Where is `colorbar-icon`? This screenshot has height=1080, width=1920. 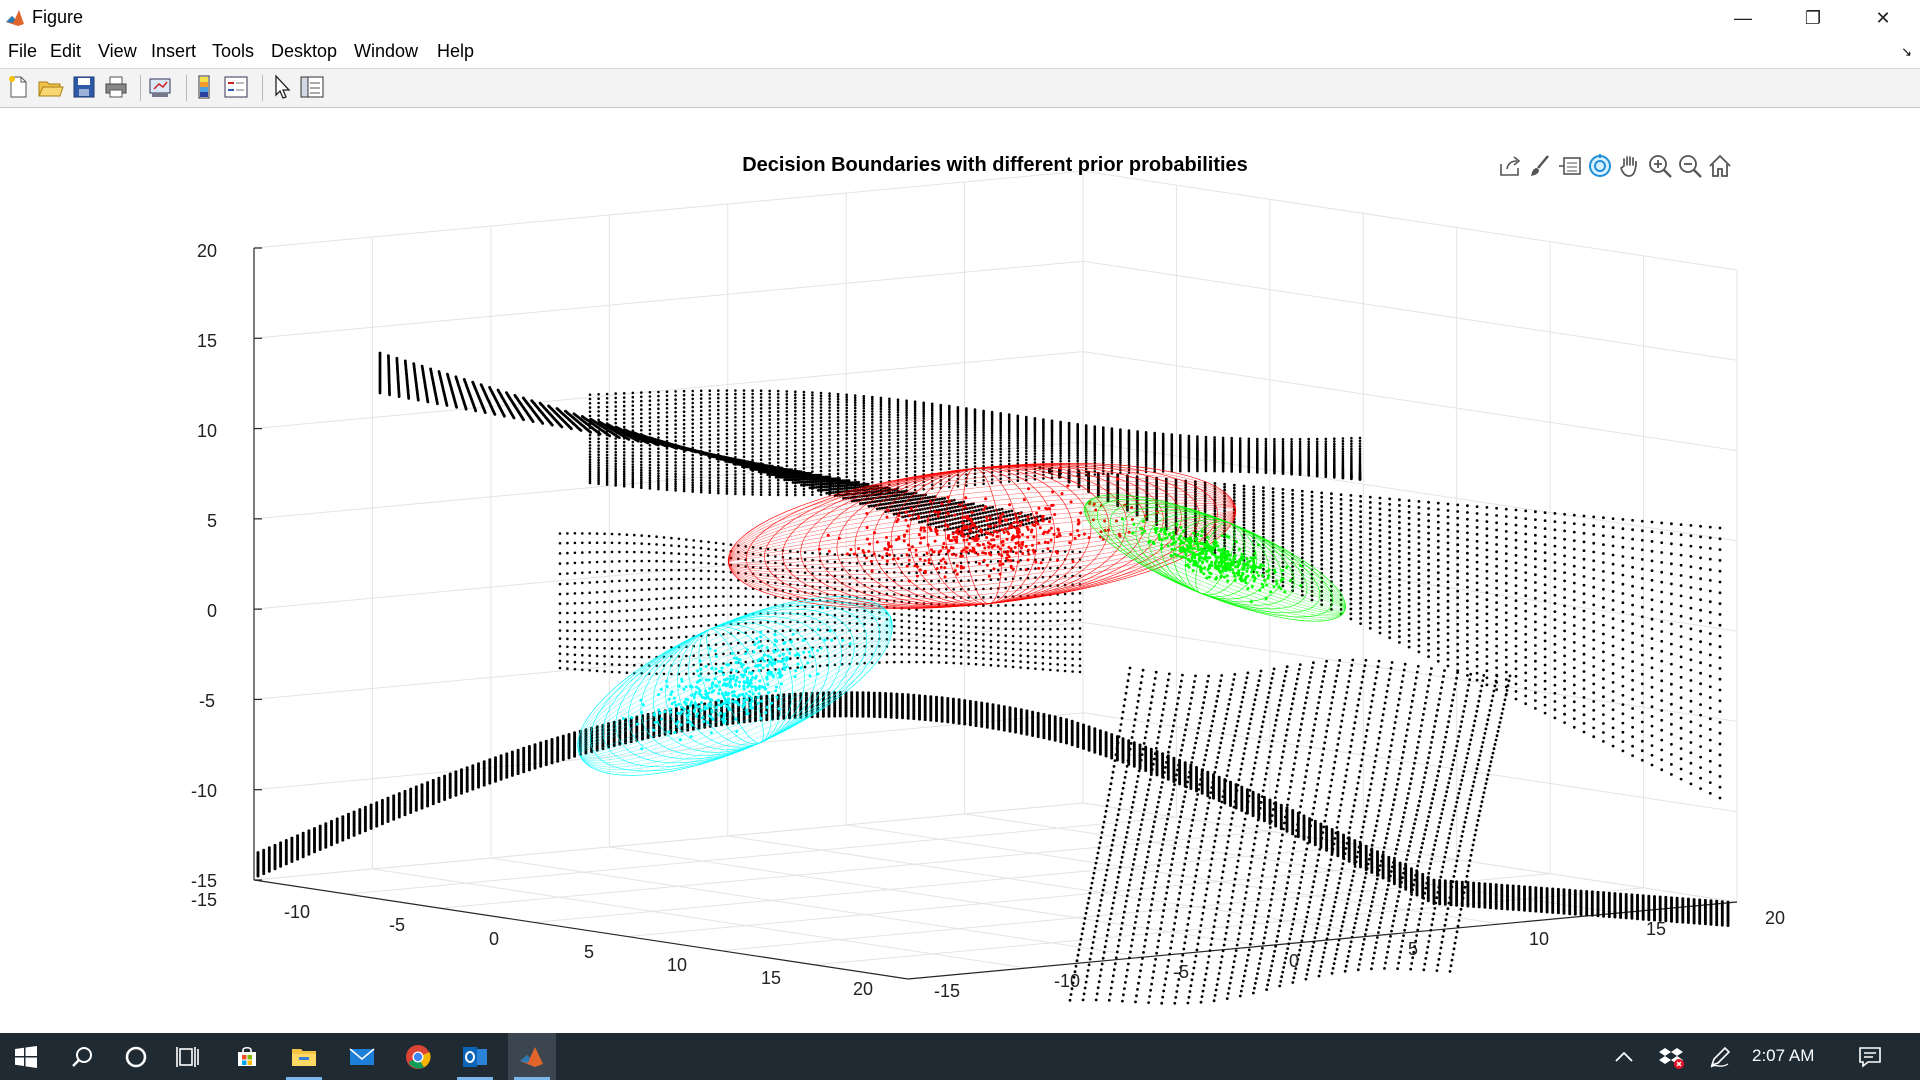 colorbar-icon is located at coordinates (204, 87).